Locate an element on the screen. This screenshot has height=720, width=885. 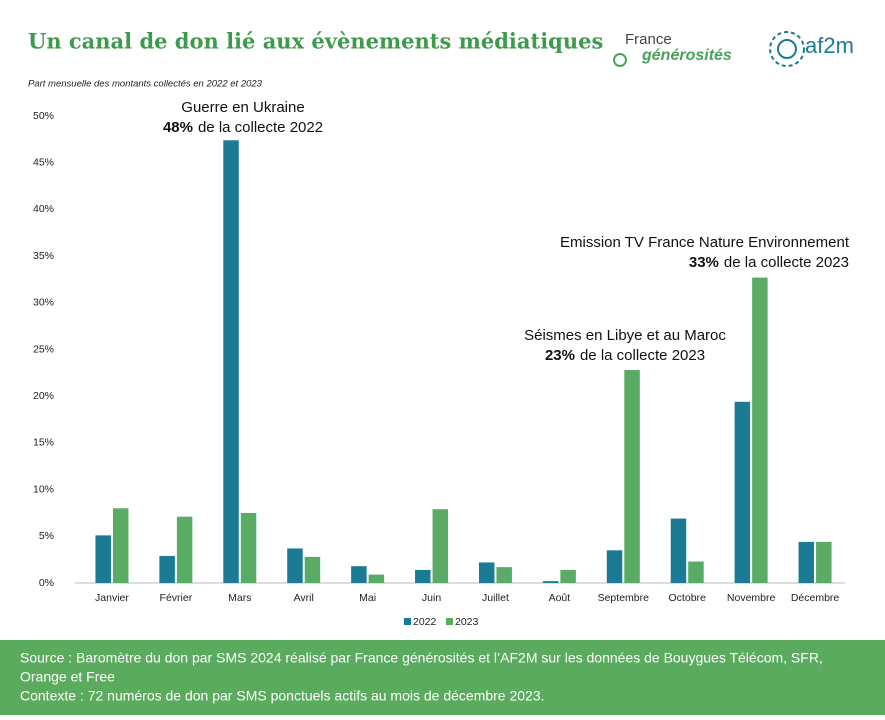
y-tick-label: 40% is located at coordinates (43, 209).